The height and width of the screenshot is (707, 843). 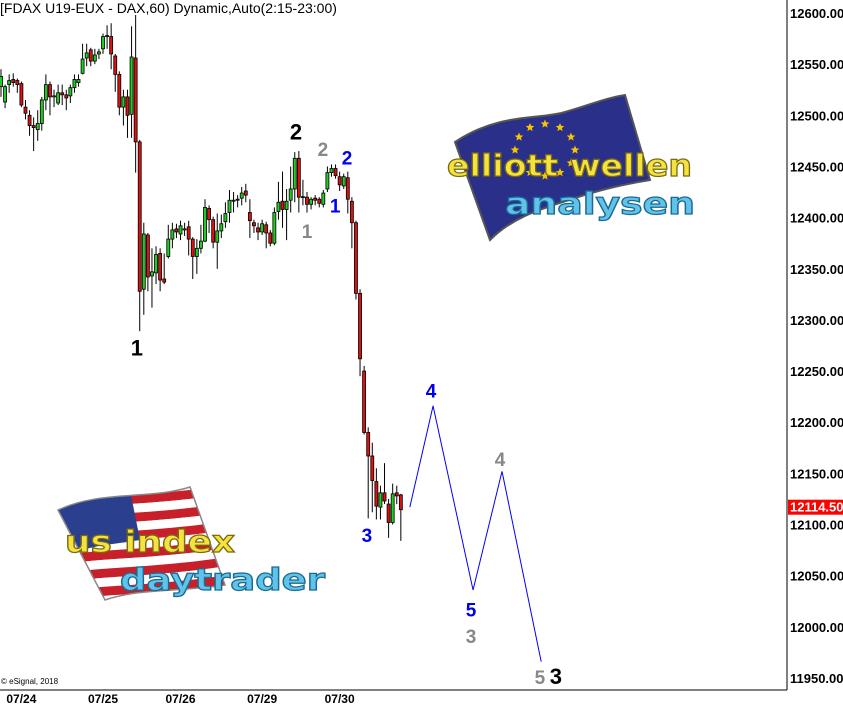 What do you see at coordinates (191, 543) in the screenshot?
I see `us-index-daytrader-logo: us index daytrader` at bounding box center [191, 543].